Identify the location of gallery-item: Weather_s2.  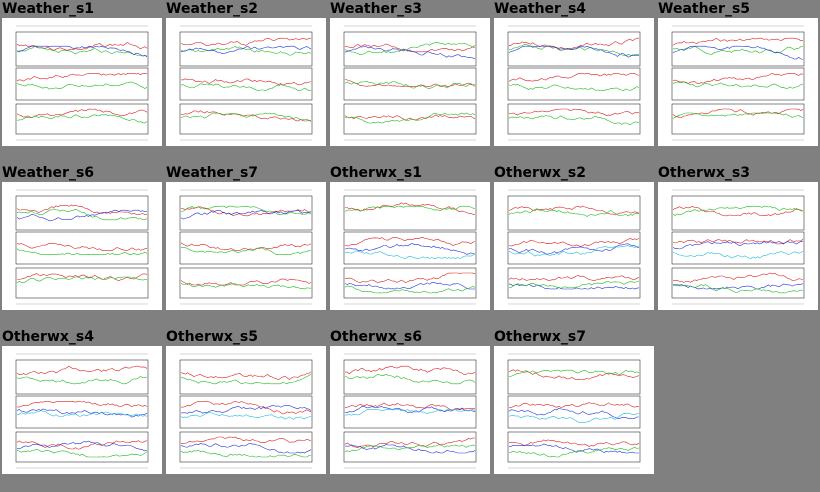
(245, 81).